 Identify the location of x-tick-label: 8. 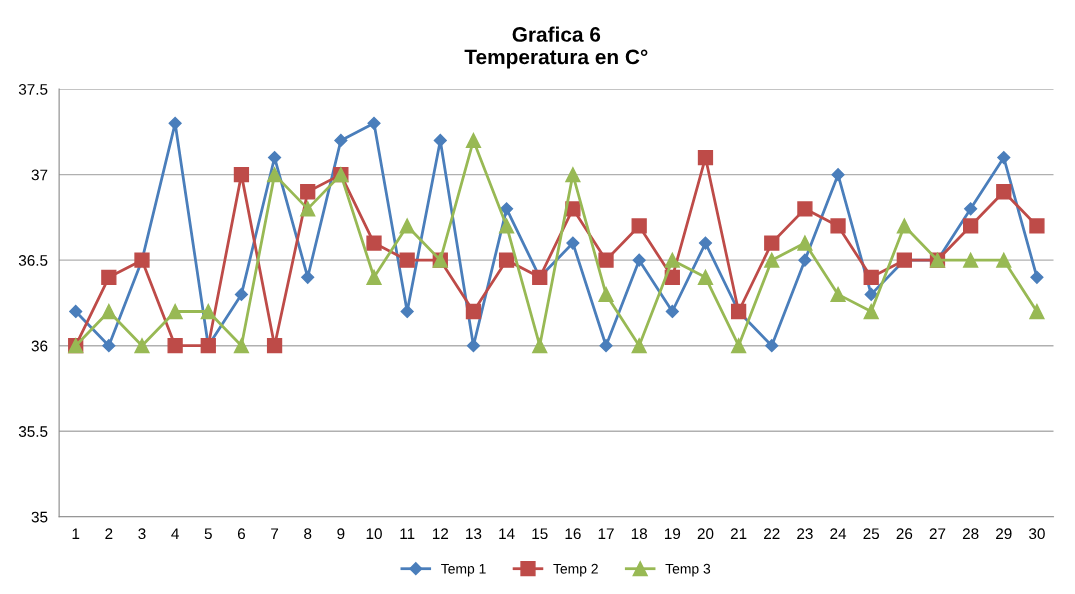
(308, 534).